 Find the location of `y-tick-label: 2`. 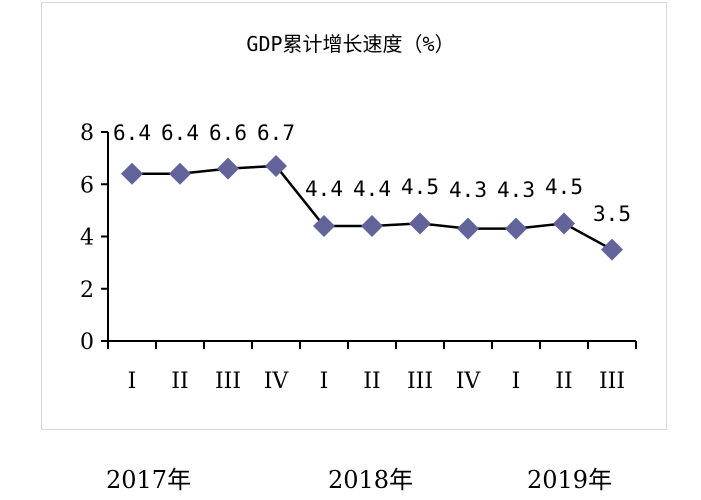

y-tick-label: 2 is located at coordinates (87, 290).